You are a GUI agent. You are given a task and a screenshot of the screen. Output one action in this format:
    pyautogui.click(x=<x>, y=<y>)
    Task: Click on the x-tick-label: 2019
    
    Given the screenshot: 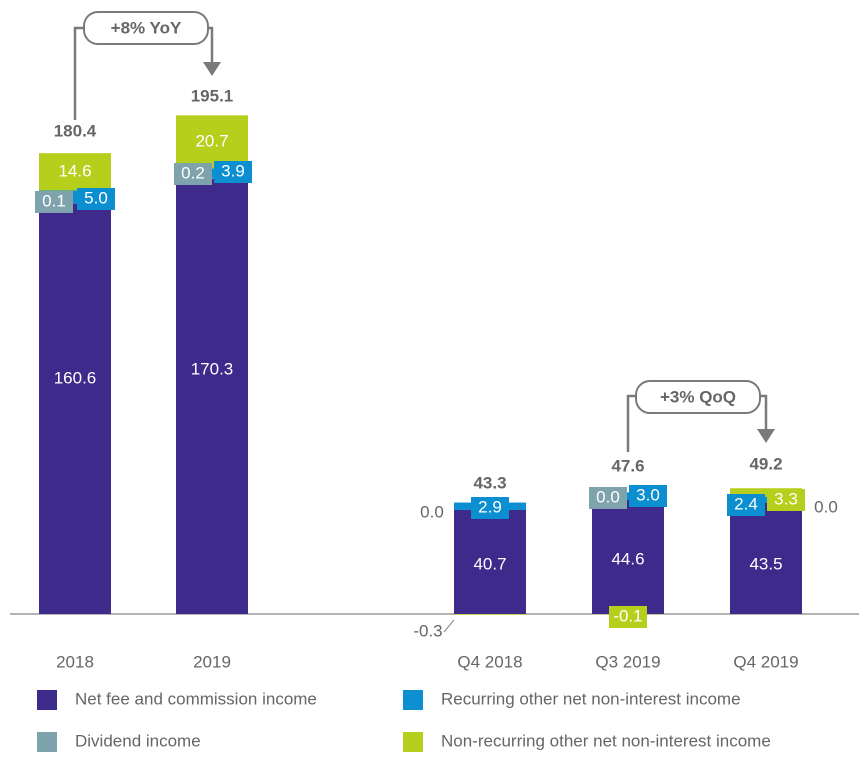 What is the action you would take?
    pyautogui.click(x=212, y=661)
    